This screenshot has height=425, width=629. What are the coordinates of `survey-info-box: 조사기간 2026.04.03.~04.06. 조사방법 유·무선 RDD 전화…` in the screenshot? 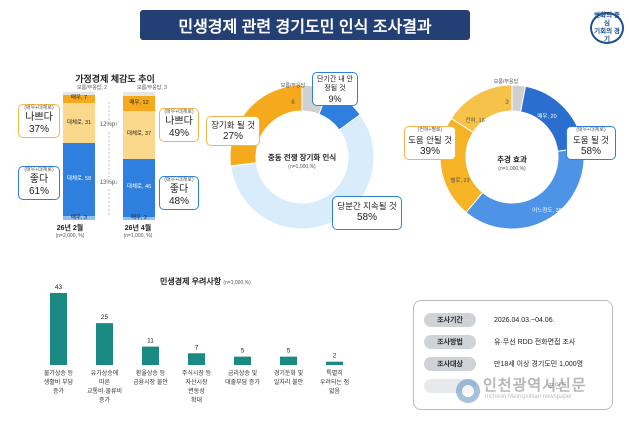 It's located at (513, 355).